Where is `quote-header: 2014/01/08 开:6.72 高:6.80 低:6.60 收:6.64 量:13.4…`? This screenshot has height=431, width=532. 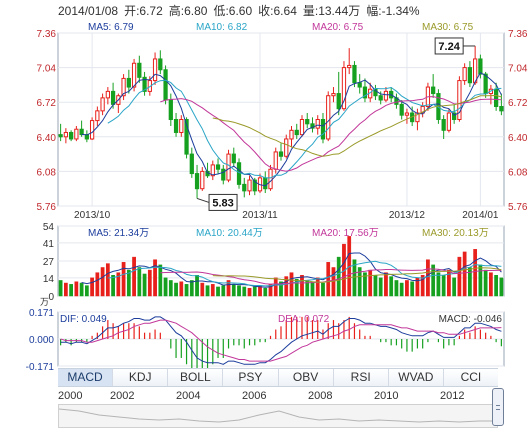 quote-header: 2014/01/08 开:6.72 高:6.80 低:6.60 收:6.64 量:13.4… is located at coordinates (242, 11).